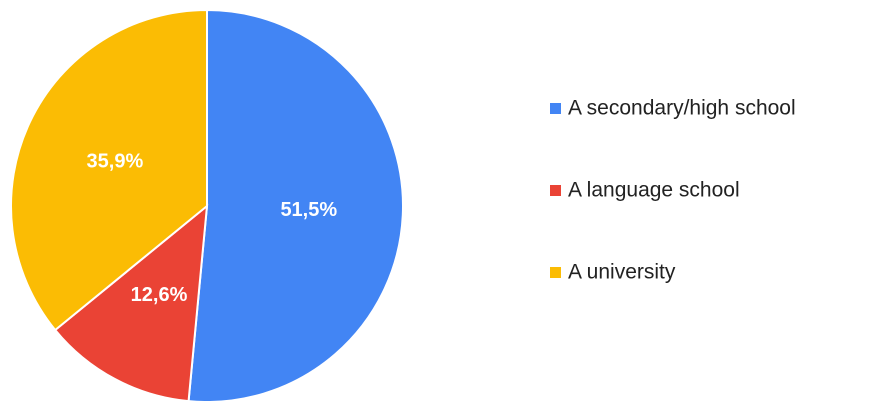 This screenshot has width=884, height=401. What do you see at coordinates (654, 190) in the screenshot?
I see `legend-label: A language school` at bounding box center [654, 190].